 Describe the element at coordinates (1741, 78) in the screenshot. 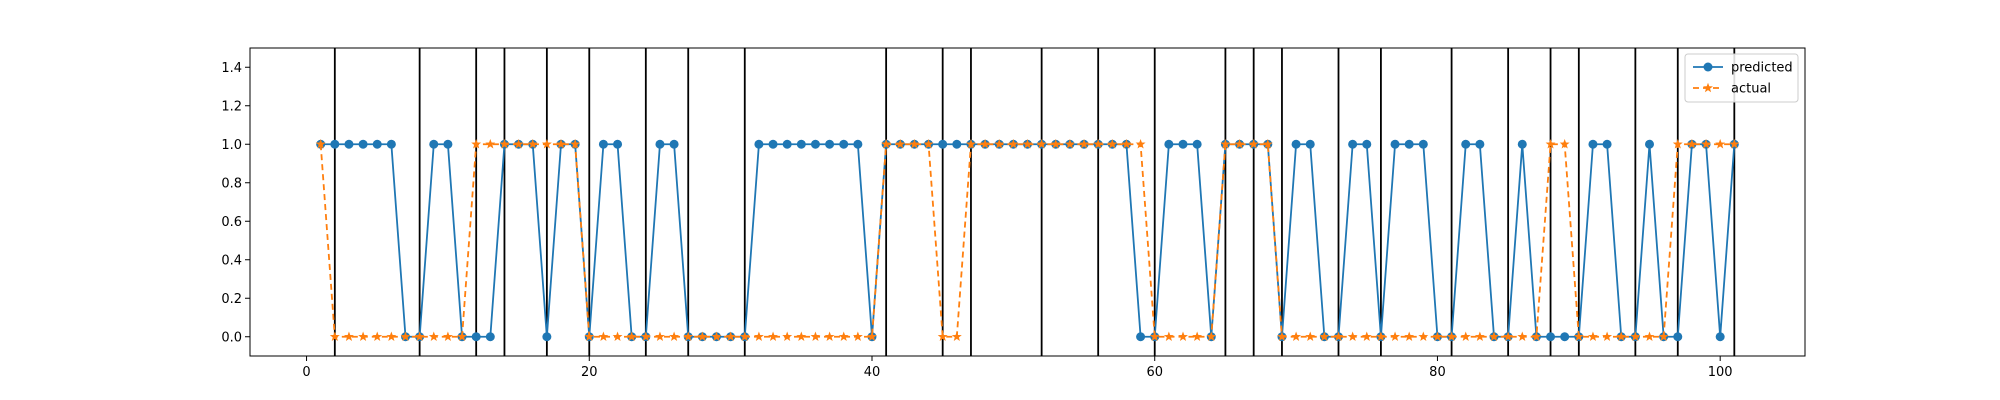

I see `legend-box` at that location.